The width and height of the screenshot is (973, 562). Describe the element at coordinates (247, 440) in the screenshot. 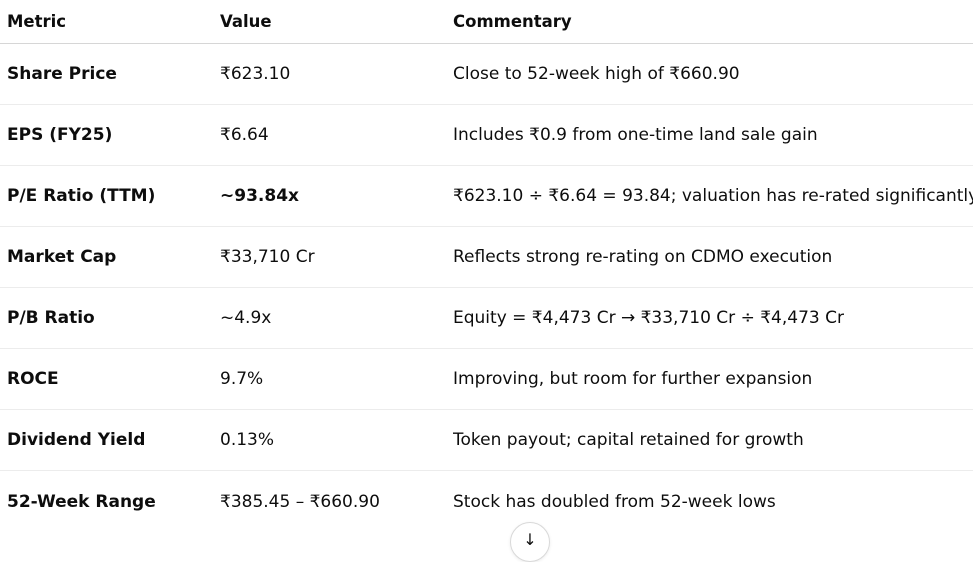

I see `value-cell: 0.13%` at that location.